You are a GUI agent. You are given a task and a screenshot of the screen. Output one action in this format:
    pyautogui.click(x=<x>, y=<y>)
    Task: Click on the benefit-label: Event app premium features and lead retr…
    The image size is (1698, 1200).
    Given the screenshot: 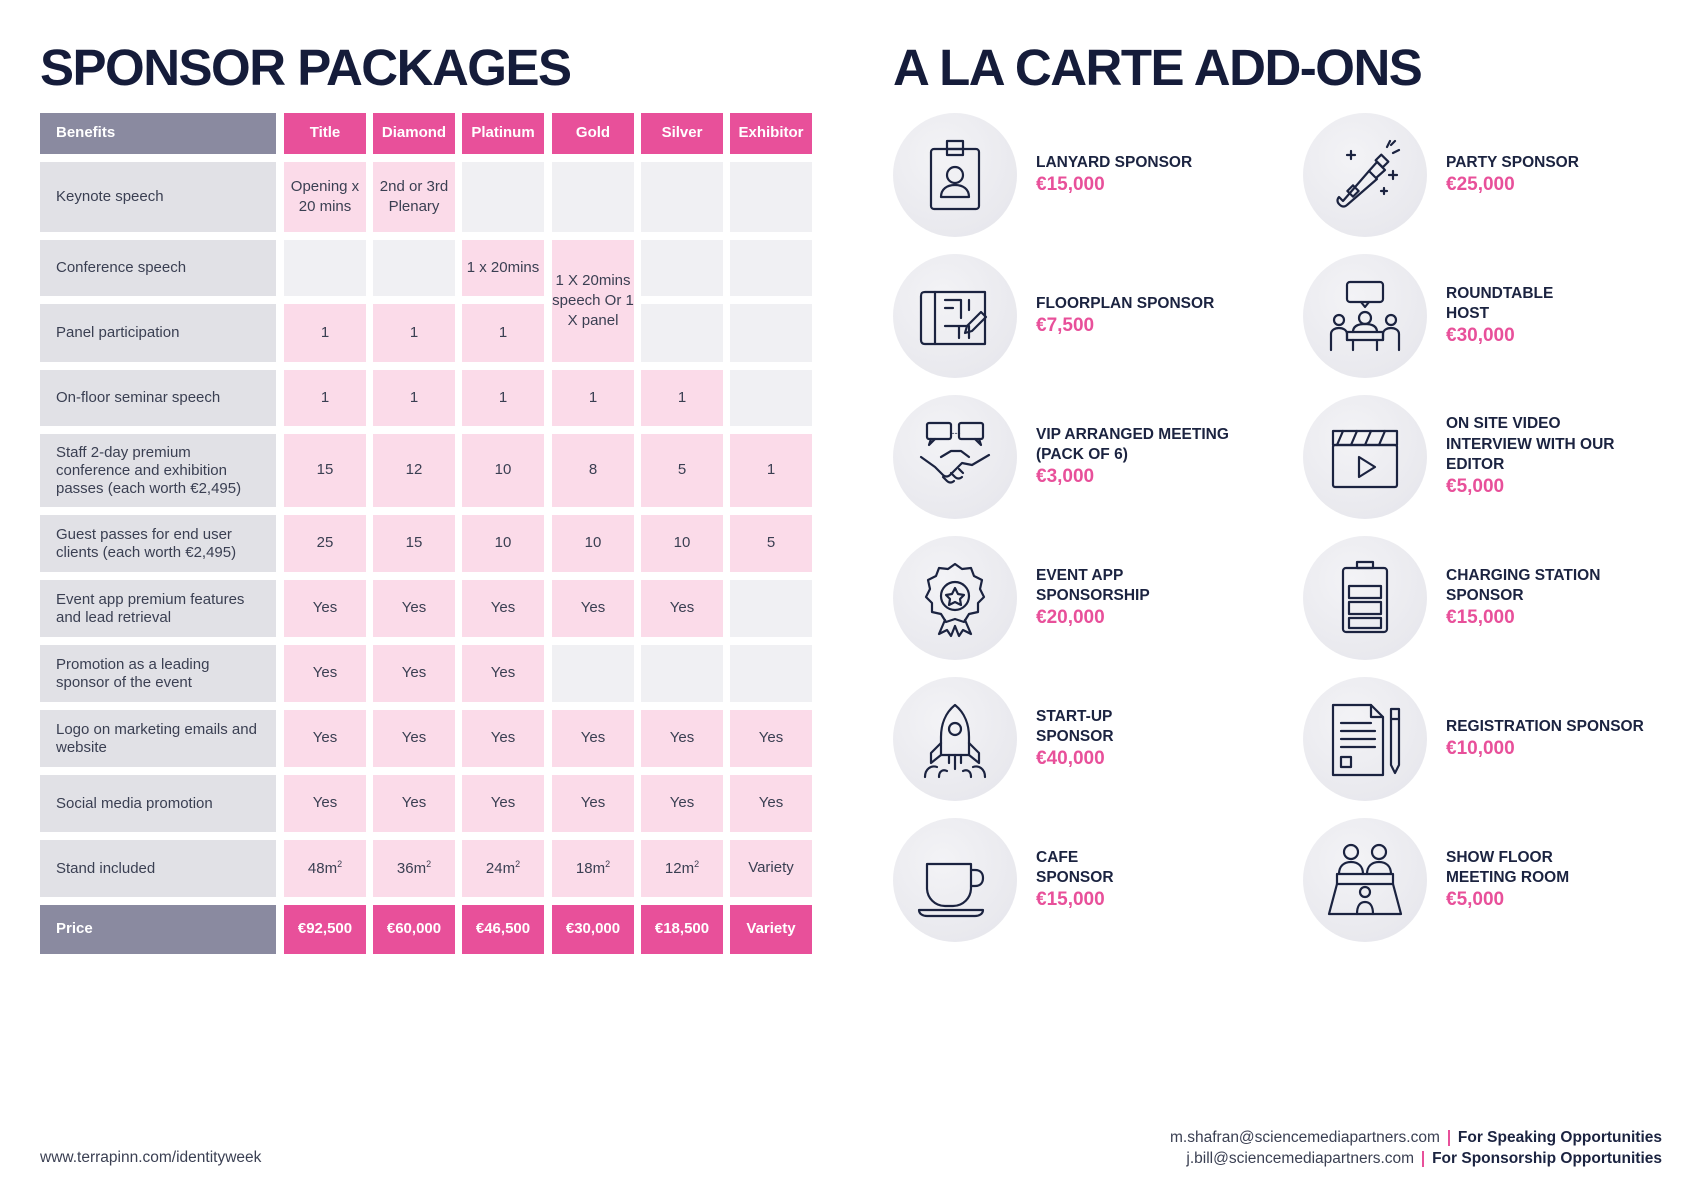 What is the action you would take?
    pyautogui.click(x=158, y=608)
    